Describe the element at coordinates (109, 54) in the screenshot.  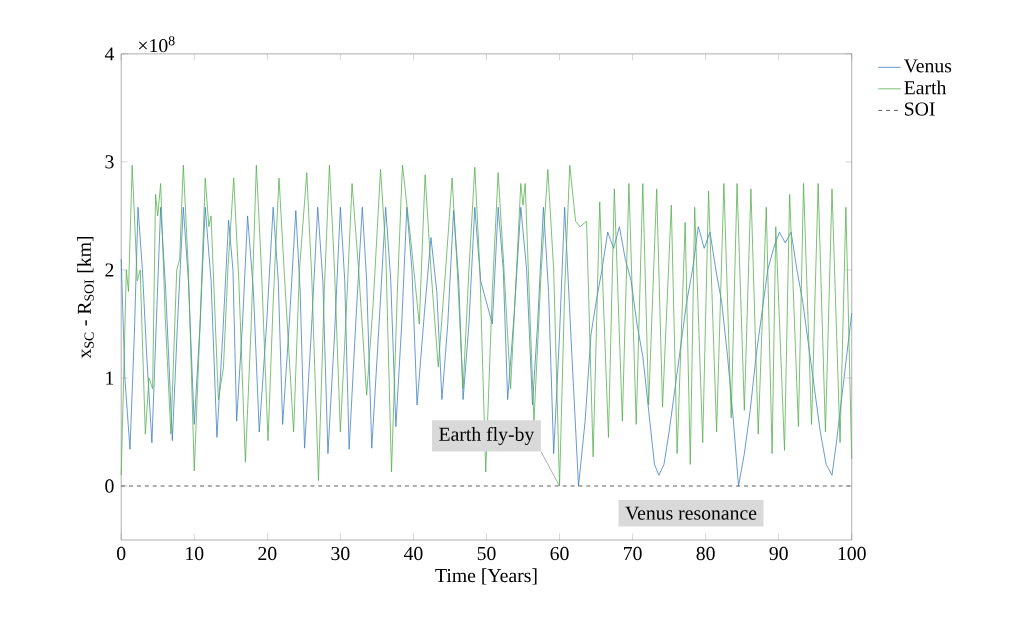
I see `y-tick-label: 4` at that location.